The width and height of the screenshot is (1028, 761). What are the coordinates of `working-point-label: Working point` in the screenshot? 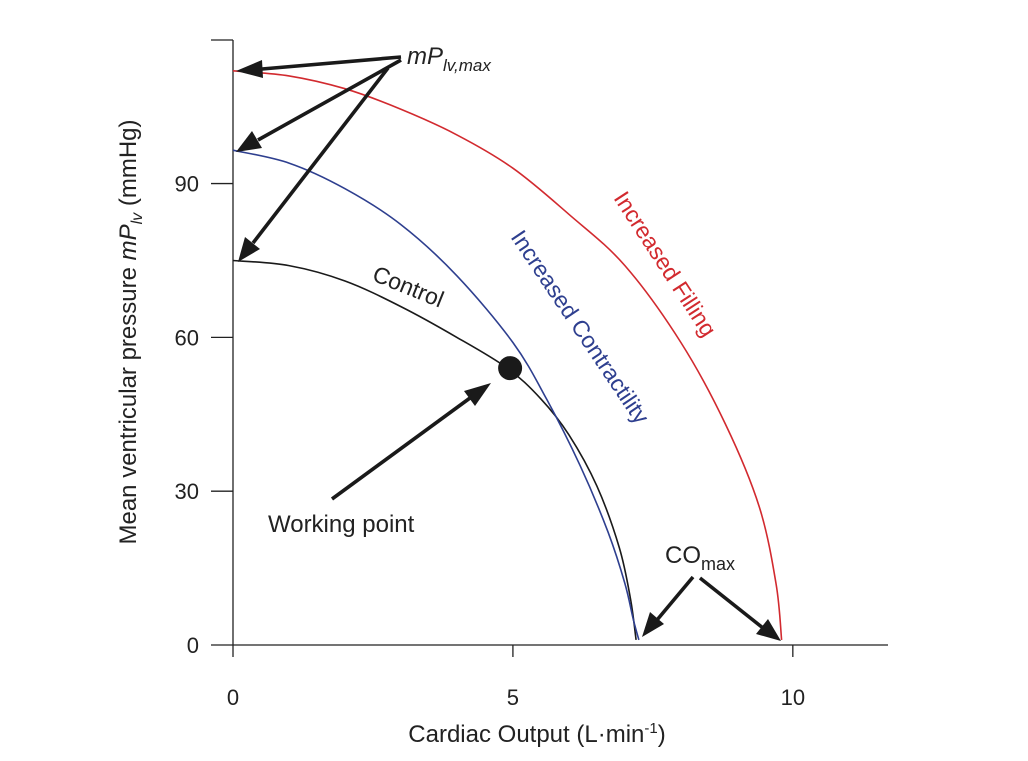 It's located at (341, 524).